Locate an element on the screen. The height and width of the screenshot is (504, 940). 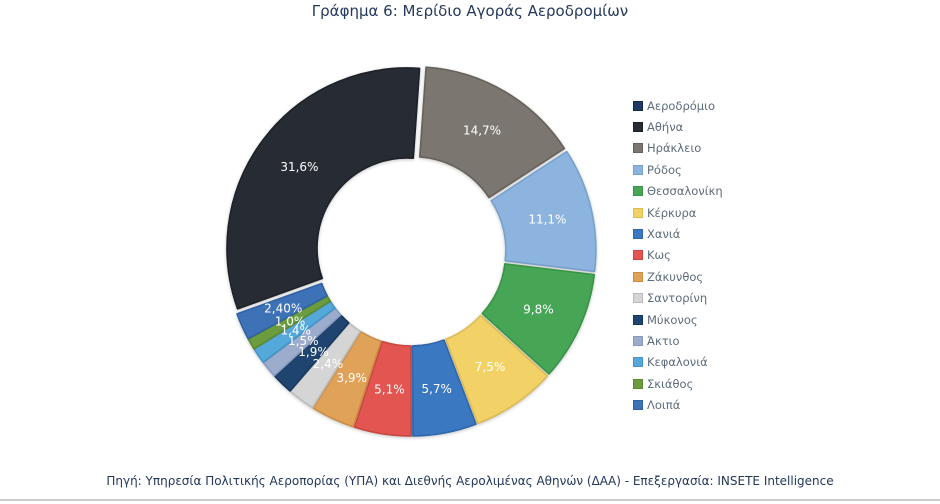
legend-item: Σαντορίνη is located at coordinates (718, 298).